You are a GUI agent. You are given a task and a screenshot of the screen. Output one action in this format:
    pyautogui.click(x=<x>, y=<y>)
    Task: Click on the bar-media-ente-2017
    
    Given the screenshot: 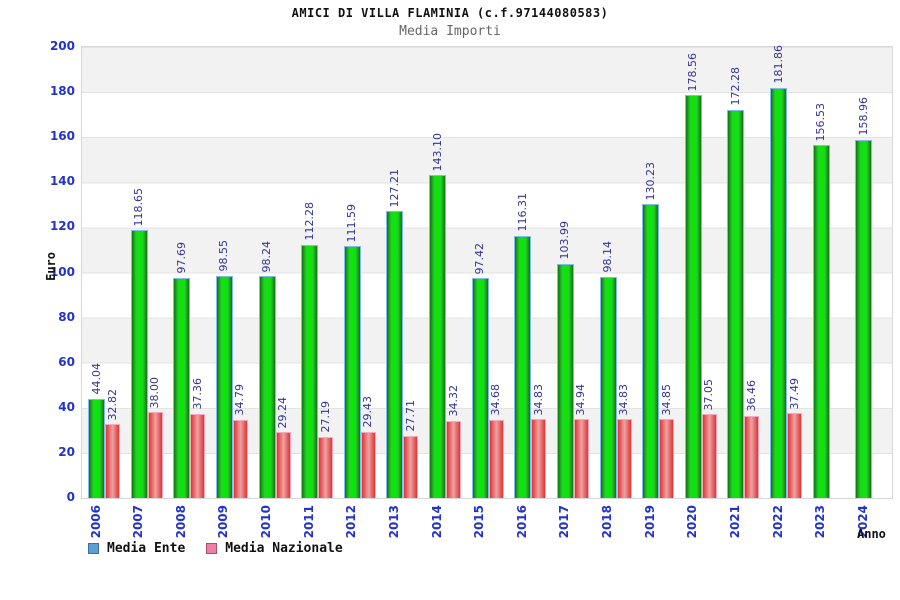 What is the action you would take?
    pyautogui.click(x=565, y=380)
    